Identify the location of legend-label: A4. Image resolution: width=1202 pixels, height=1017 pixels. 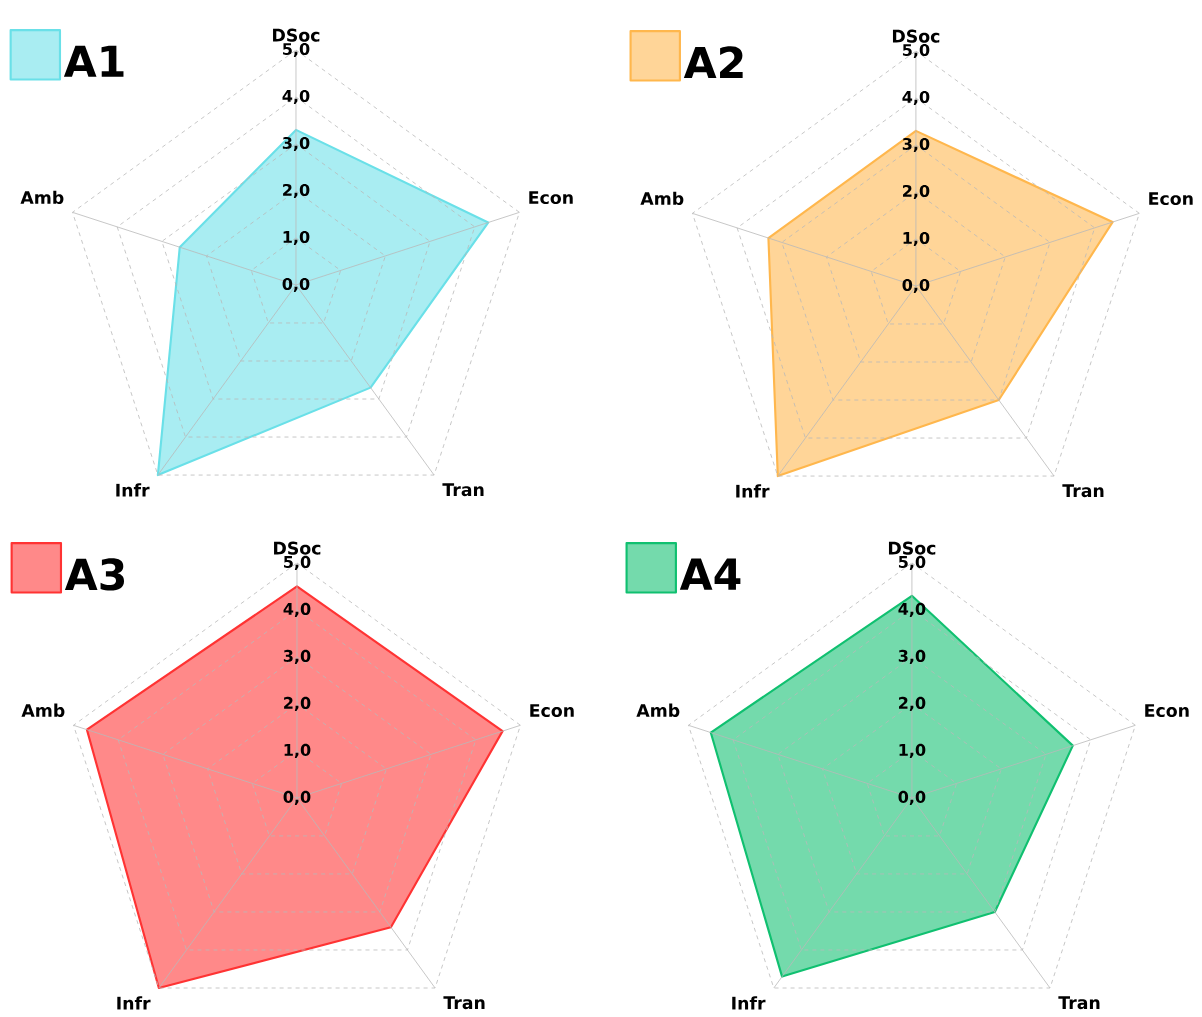
(710, 574).